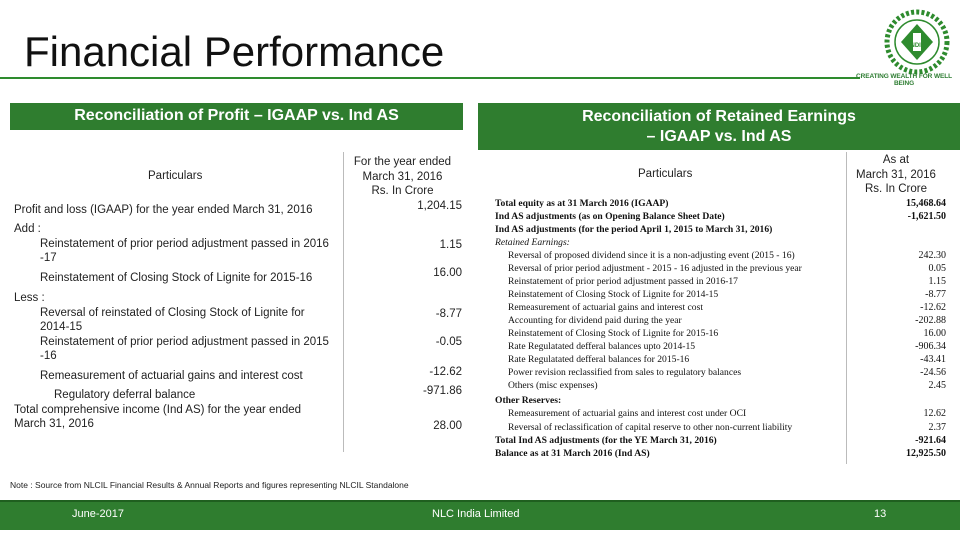  What do you see at coordinates (935, 294) in the screenshot?
I see `right-row-value: -8.77` at bounding box center [935, 294].